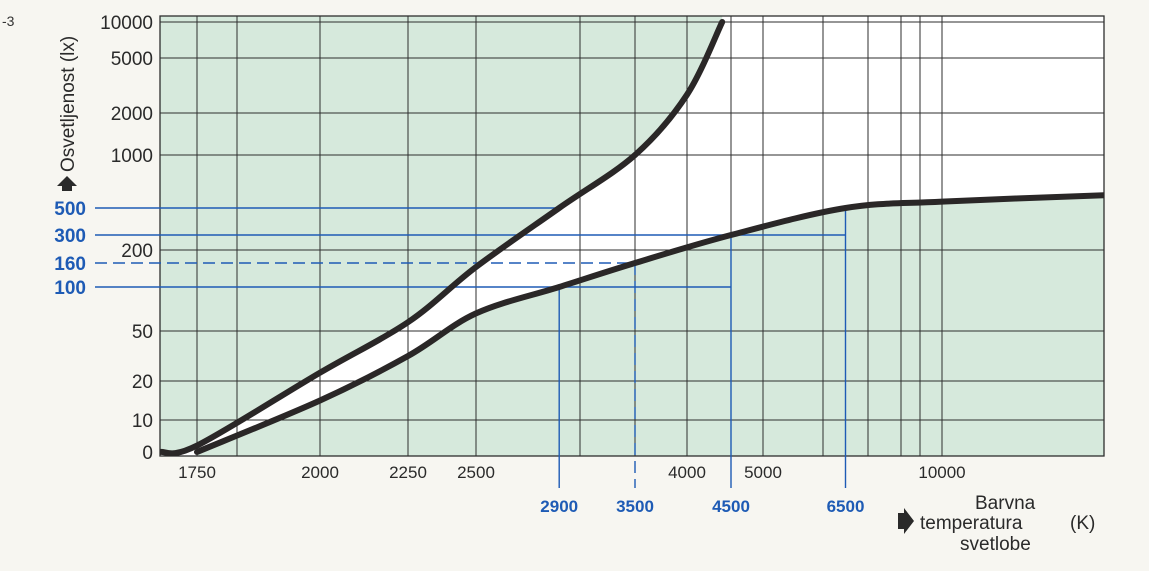 The image size is (1149, 571). Describe the element at coordinates (70, 288) in the screenshot. I see `highlight-y-label: 100` at that location.